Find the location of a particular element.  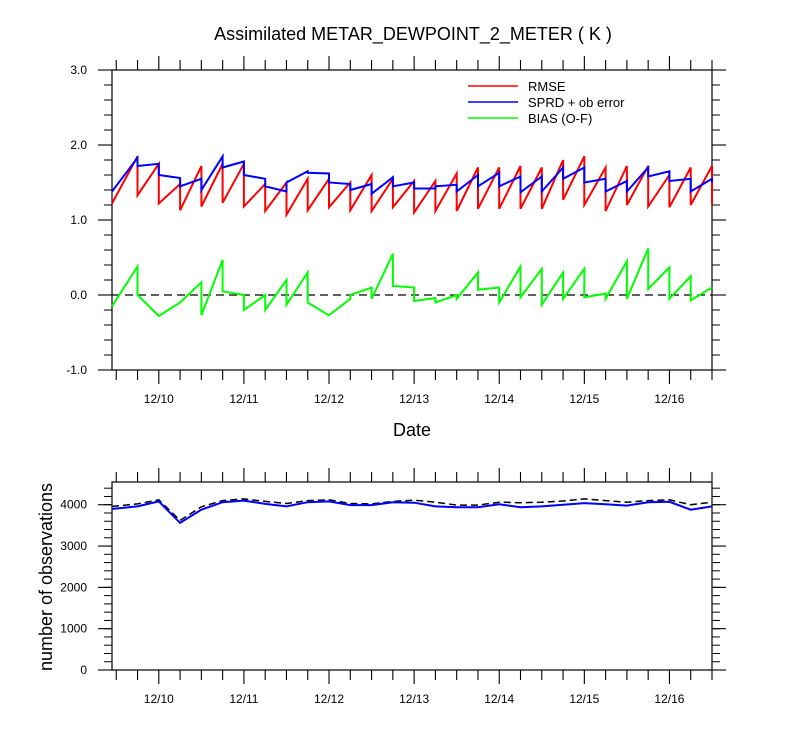

series-line-bias-o-f is located at coordinates (412, 283).